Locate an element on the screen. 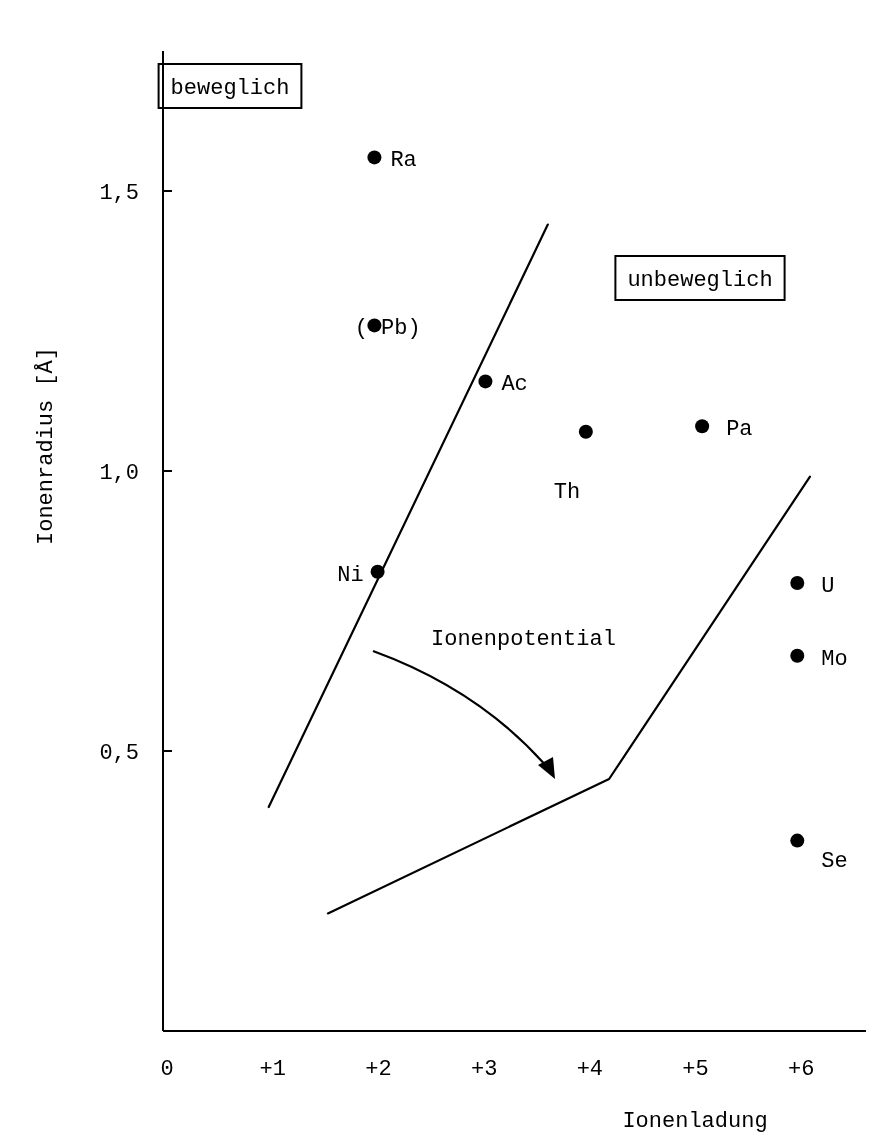 The image size is (876, 1141). annotation: beweglich is located at coordinates (230, 88).